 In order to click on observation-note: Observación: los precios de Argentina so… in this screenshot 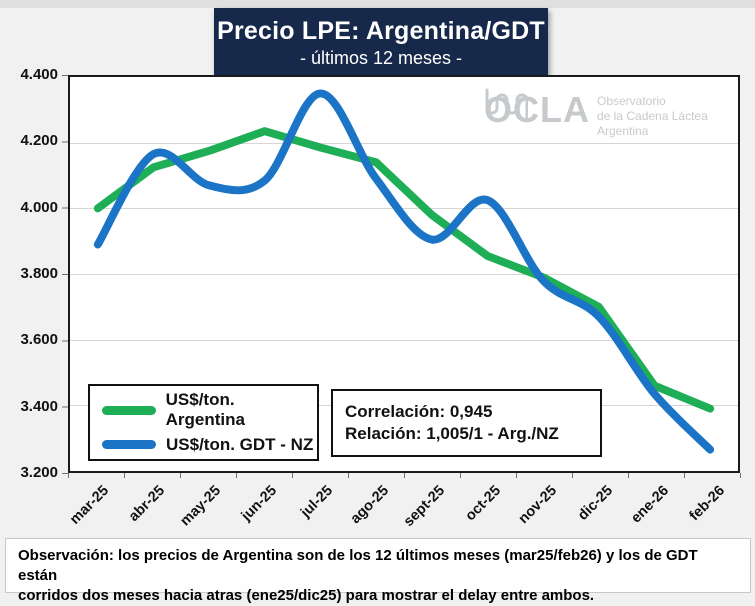, I will do `click(378, 571)`.